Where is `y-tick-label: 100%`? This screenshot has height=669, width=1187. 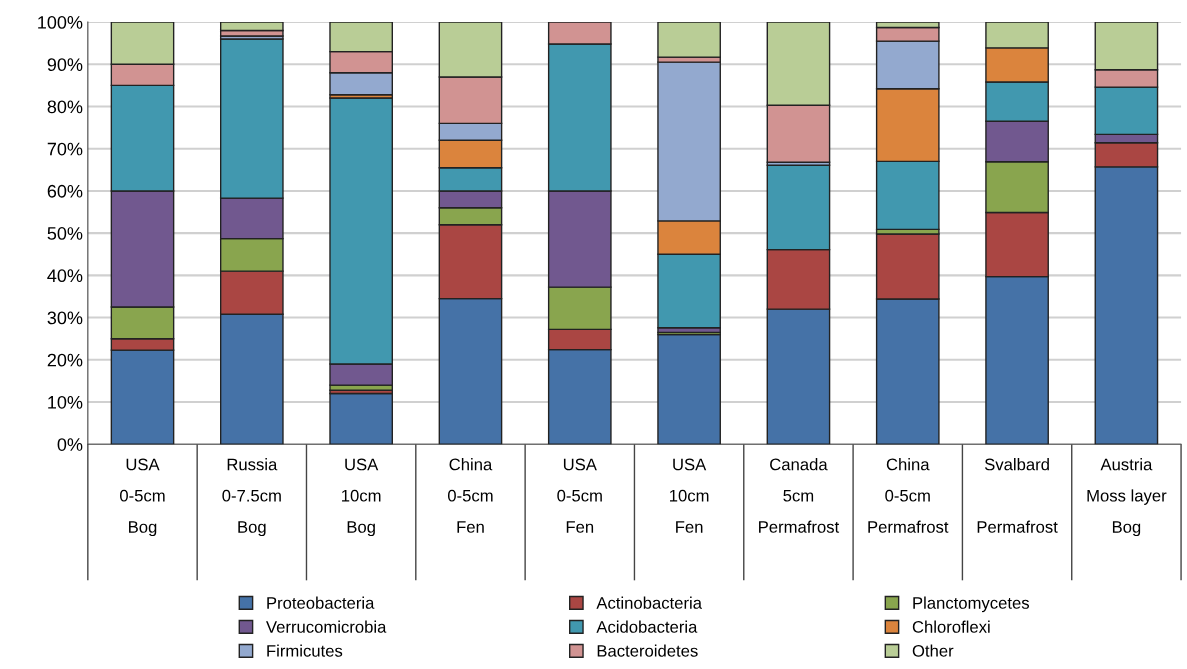
y-tick-label: 100% is located at coordinates (60, 22).